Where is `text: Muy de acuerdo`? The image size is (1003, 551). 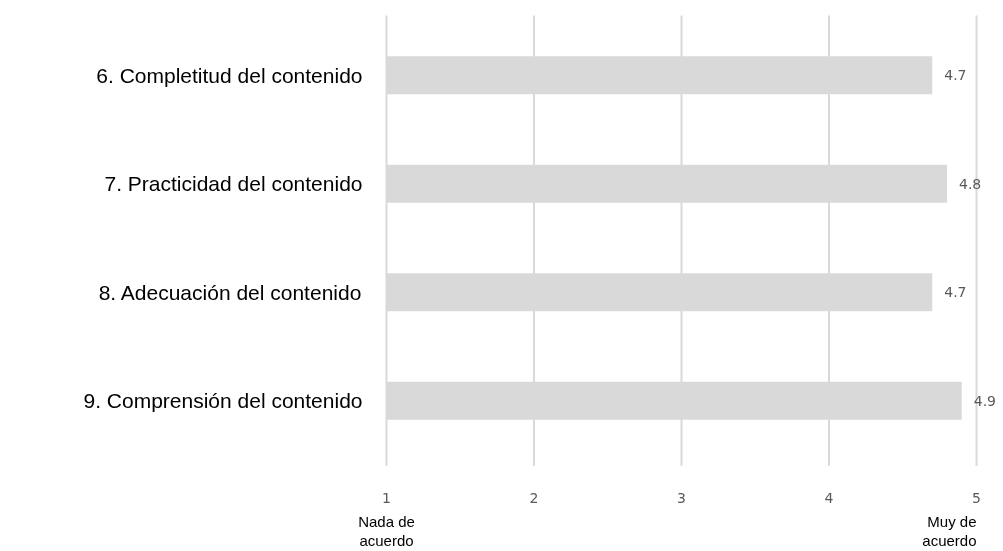
text: Muy de acuerdo is located at coordinates (949, 531).